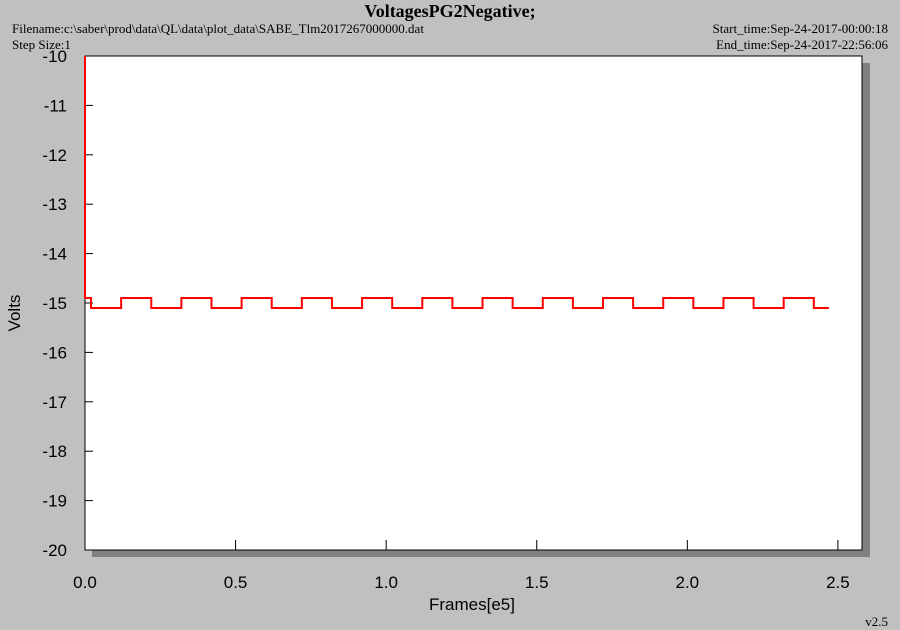  Describe the element at coordinates (386, 582) in the screenshot. I see `x-tick-label: 1.0` at that location.